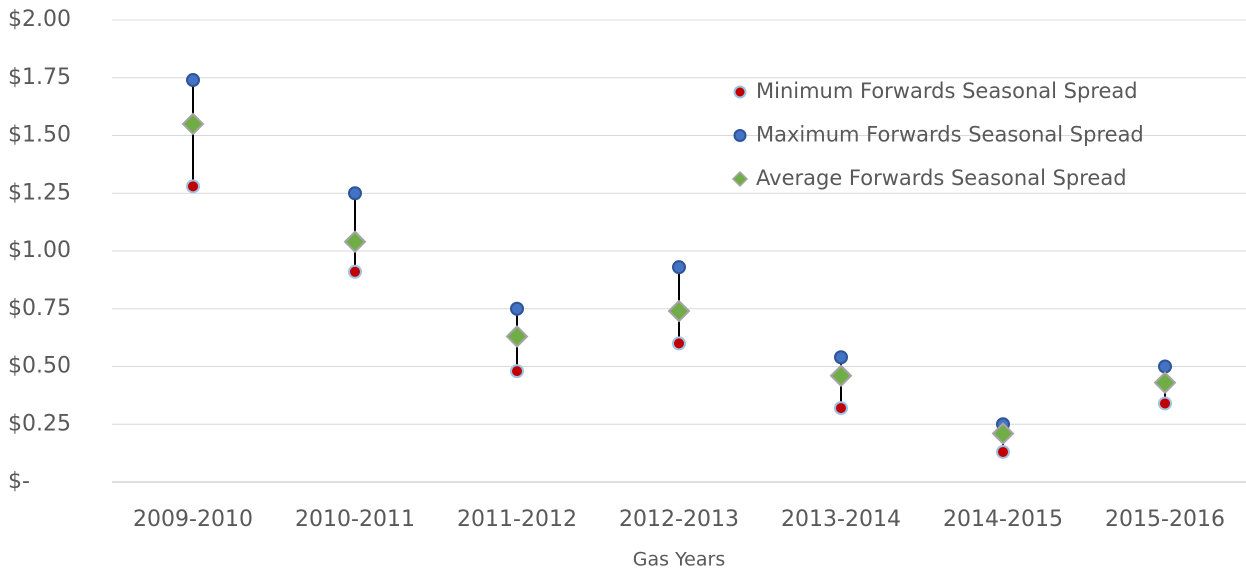 This screenshot has width=1246, height=573. What do you see at coordinates (950, 135) in the screenshot?
I see `legend-label: Maximum Forwards Seasonal Spread` at bounding box center [950, 135].